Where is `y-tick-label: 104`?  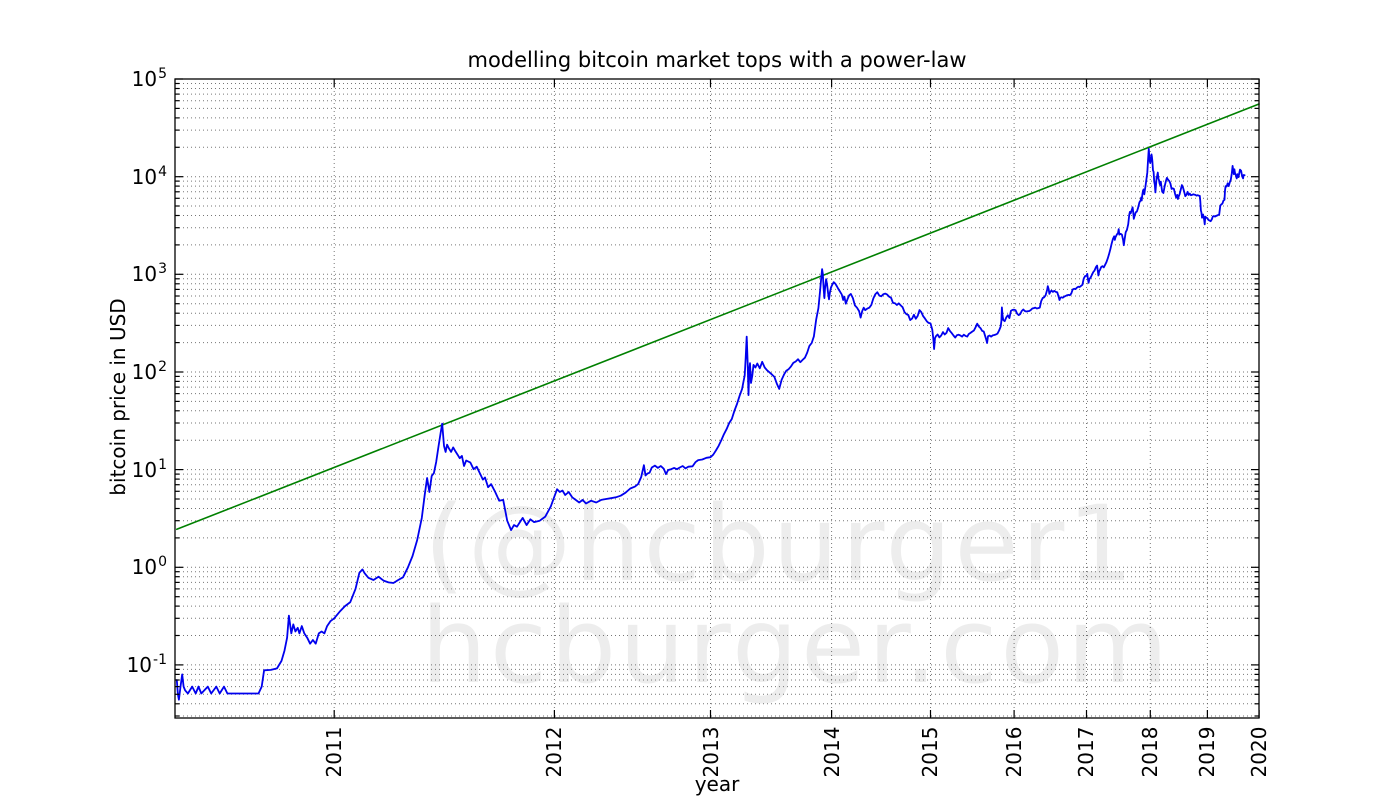
y-tick-label: 104 is located at coordinates (149, 176).